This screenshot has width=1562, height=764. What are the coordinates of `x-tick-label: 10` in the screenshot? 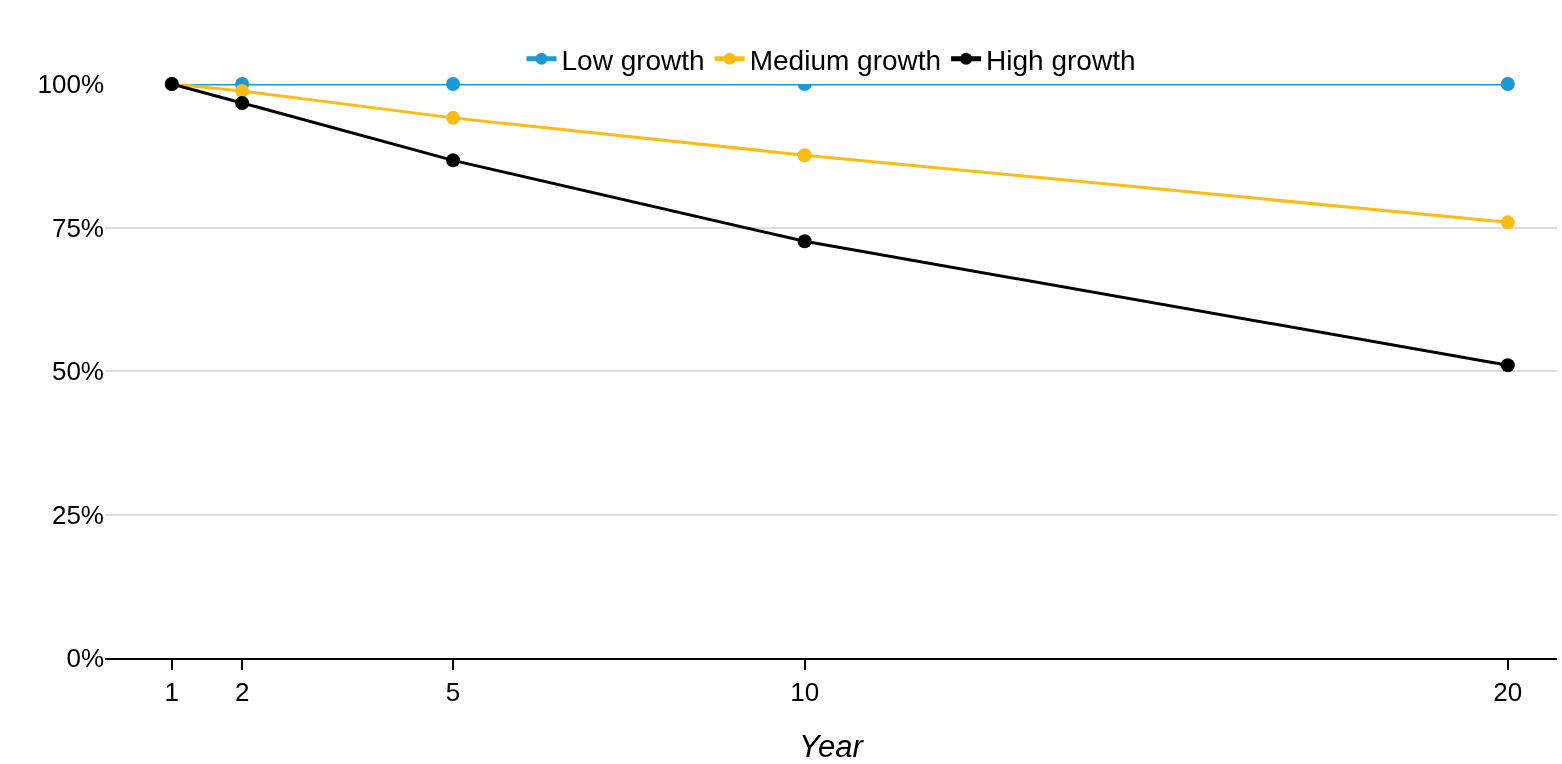 It's located at (805, 692).